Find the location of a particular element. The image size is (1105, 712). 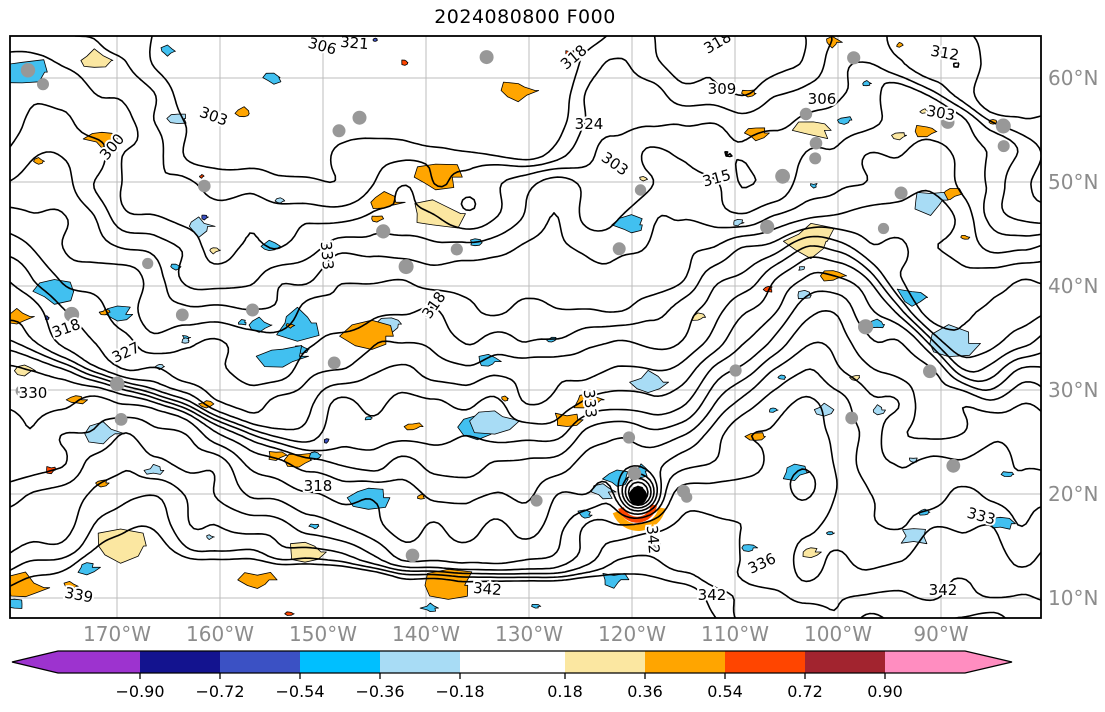

contour-label: 309 is located at coordinates (722, 89).